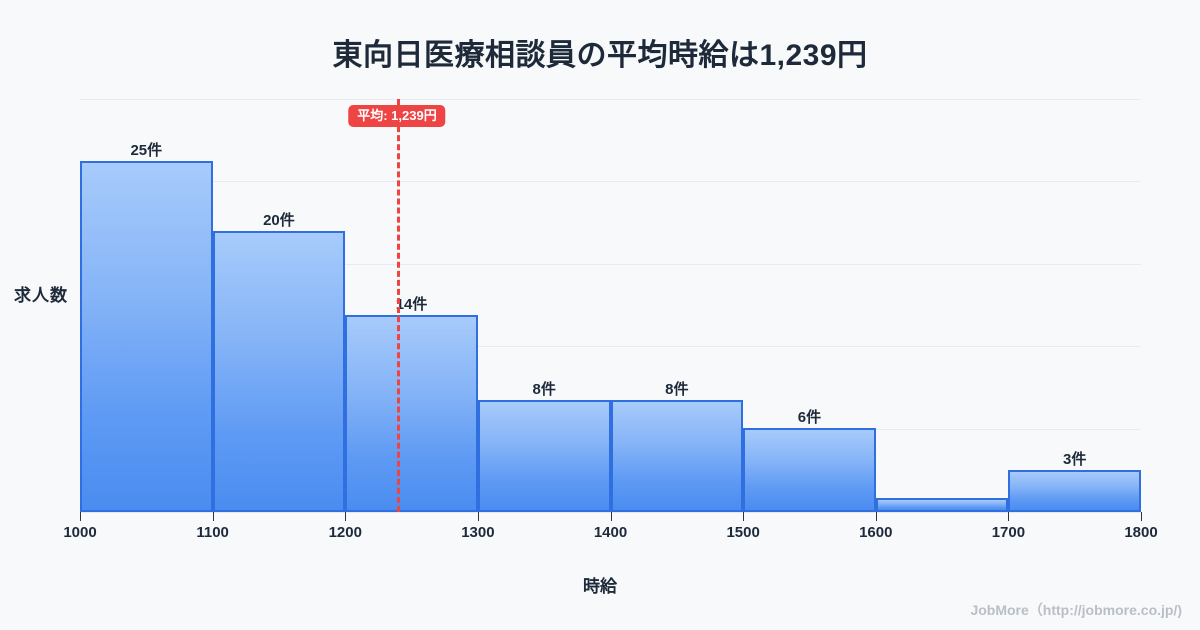 The height and width of the screenshot is (630, 1200). Describe the element at coordinates (41, 295) in the screenshot. I see `y-axis-title: 求人数` at that location.